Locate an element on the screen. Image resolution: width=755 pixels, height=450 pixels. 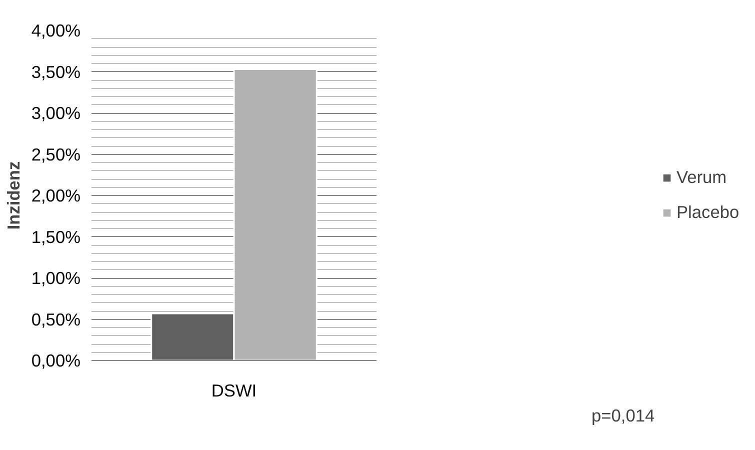
legend-label: Verum is located at coordinates (702, 177).